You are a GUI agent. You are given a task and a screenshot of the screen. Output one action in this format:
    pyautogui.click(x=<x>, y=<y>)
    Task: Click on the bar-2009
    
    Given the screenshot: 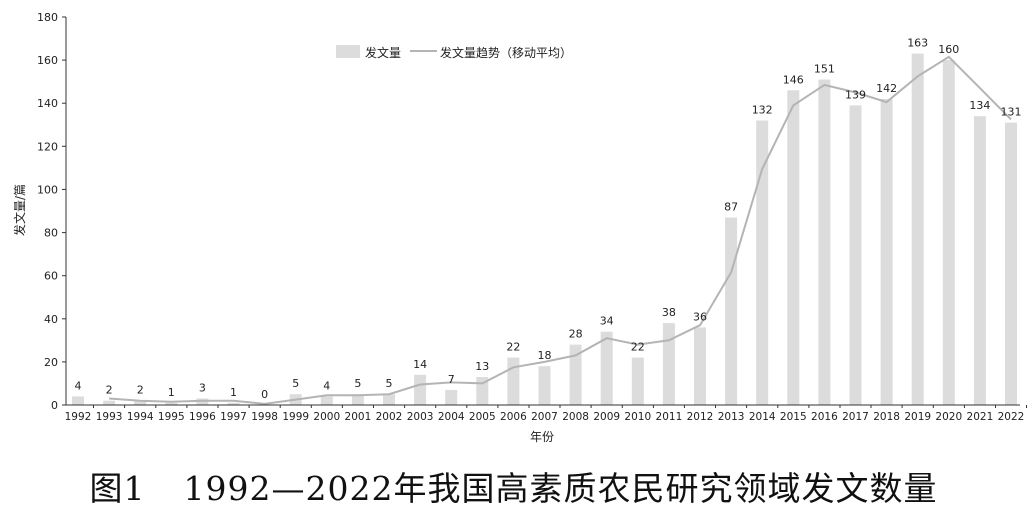 What is the action you would take?
    pyautogui.click(x=606, y=368)
    